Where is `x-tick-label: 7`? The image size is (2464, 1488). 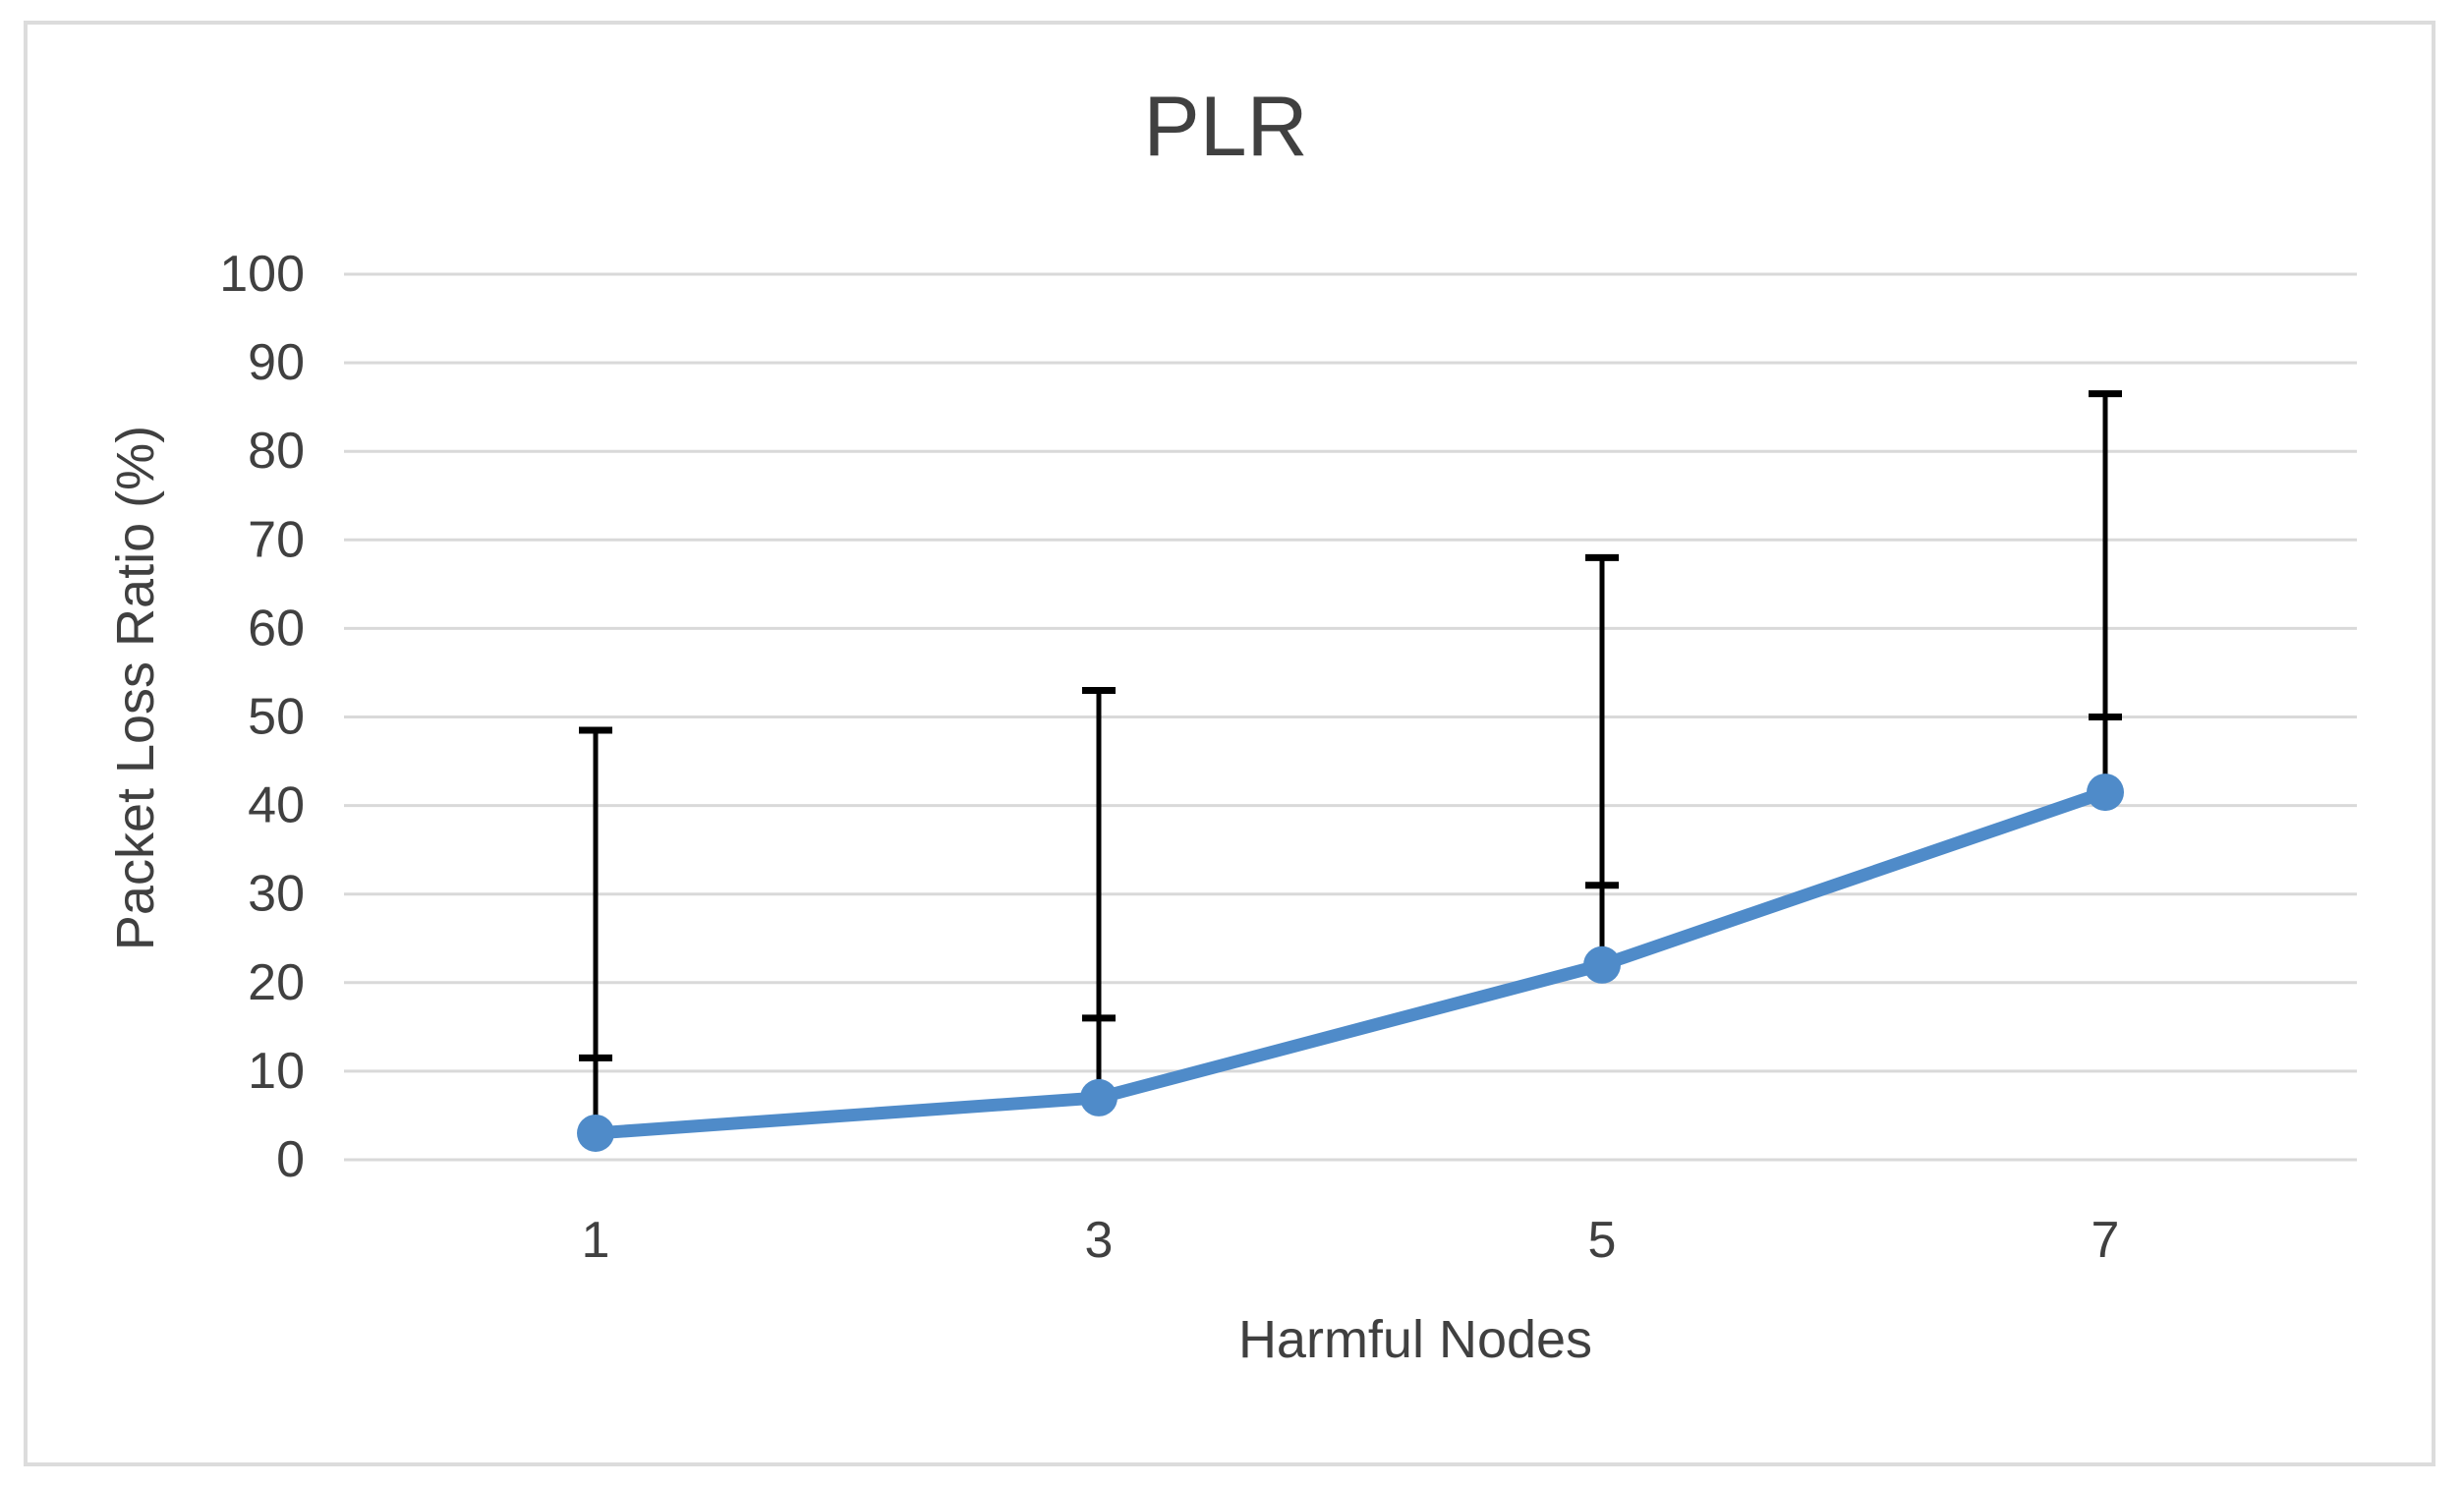 x-tick-label: 7 is located at coordinates (2106, 1240).